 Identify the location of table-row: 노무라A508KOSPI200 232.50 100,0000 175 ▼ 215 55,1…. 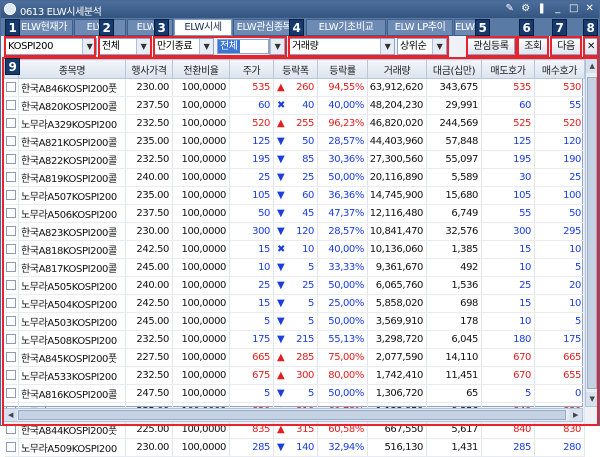
(294, 339).